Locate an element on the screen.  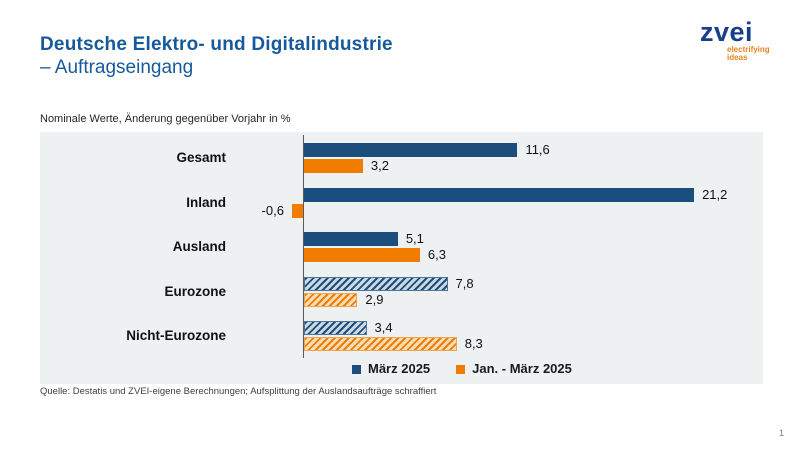
legend-label: Jan. - März 2025 is located at coordinates (522, 368).